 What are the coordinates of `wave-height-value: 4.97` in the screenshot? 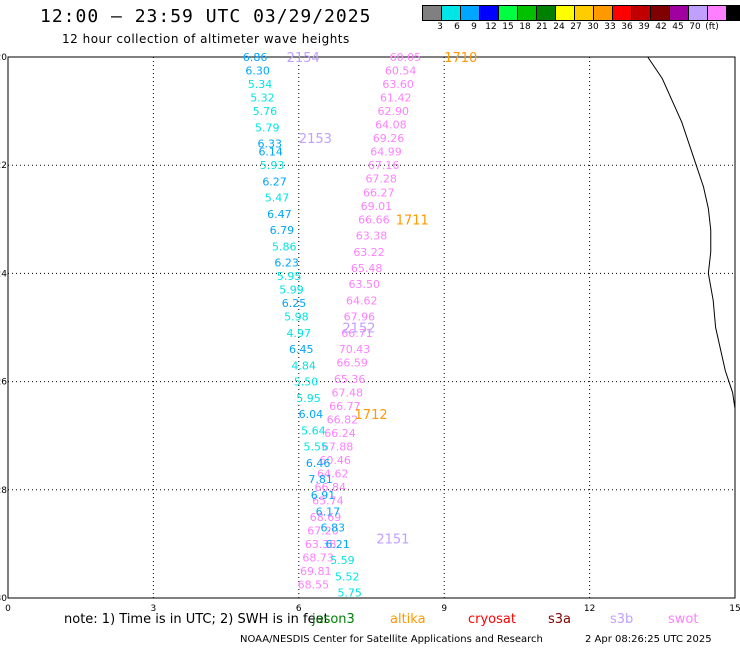 It's located at (299, 333).